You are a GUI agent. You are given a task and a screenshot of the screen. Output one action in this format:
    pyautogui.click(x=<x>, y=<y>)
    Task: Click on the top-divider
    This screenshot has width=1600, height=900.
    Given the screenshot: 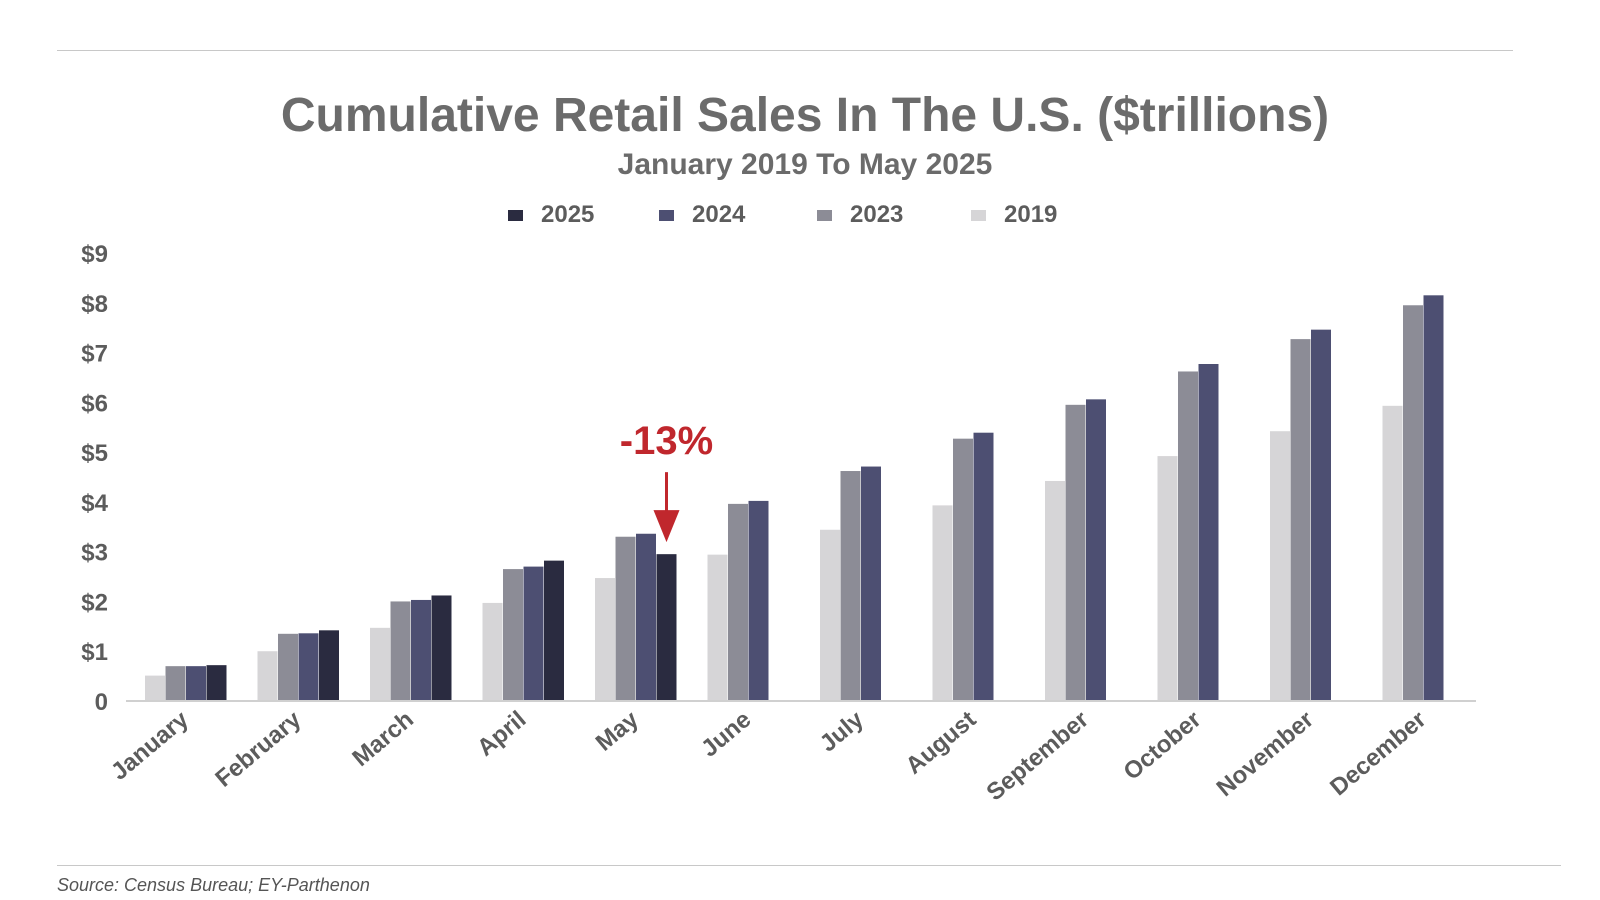 What is the action you would take?
    pyautogui.click(x=785, y=50)
    